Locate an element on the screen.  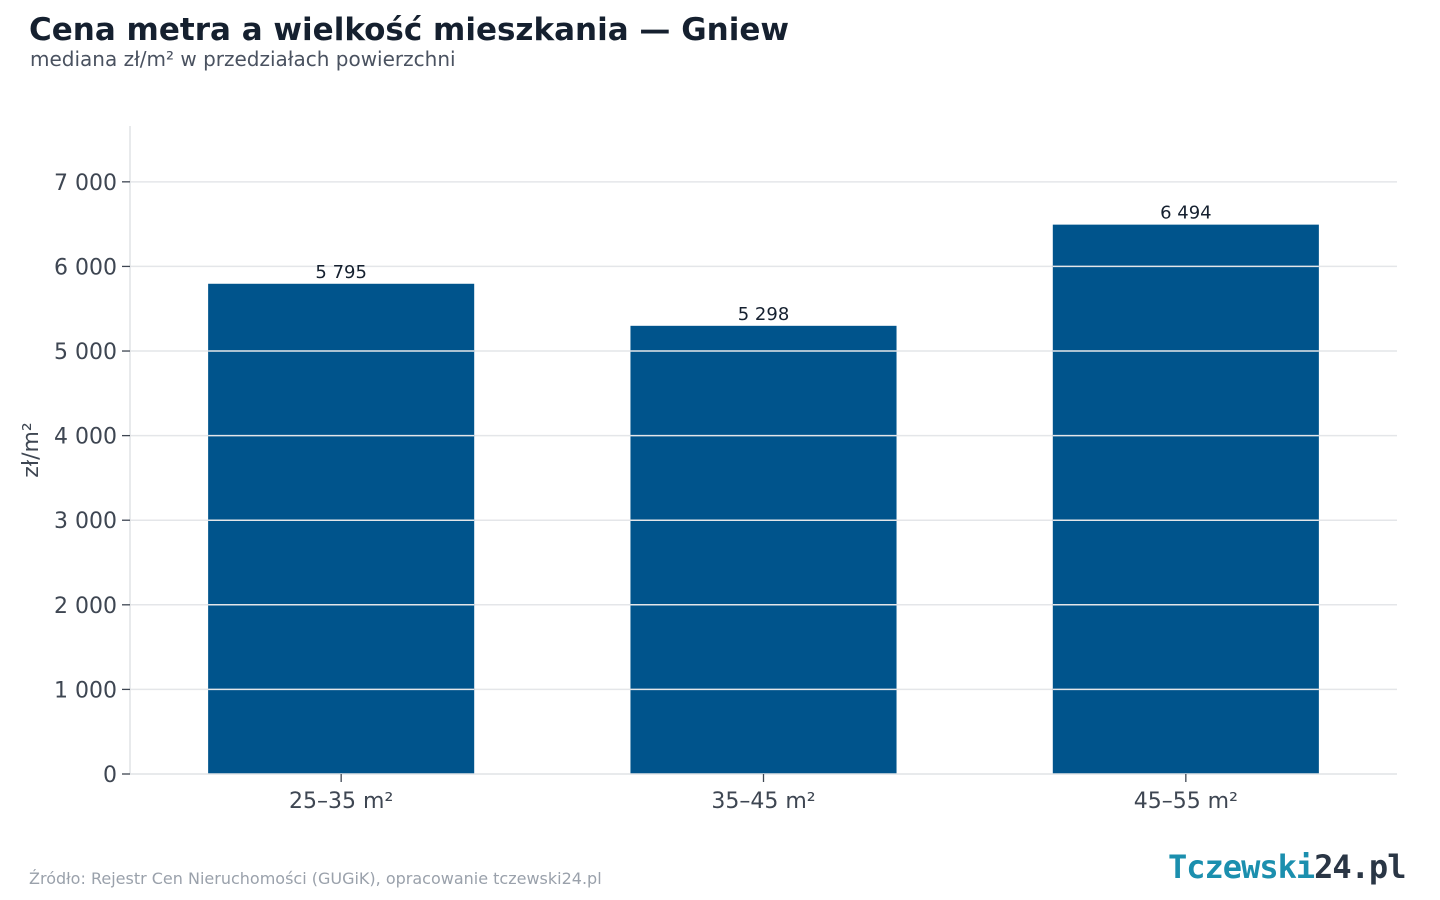
logo: Tczewski24.pl is located at coordinates (1287, 867).